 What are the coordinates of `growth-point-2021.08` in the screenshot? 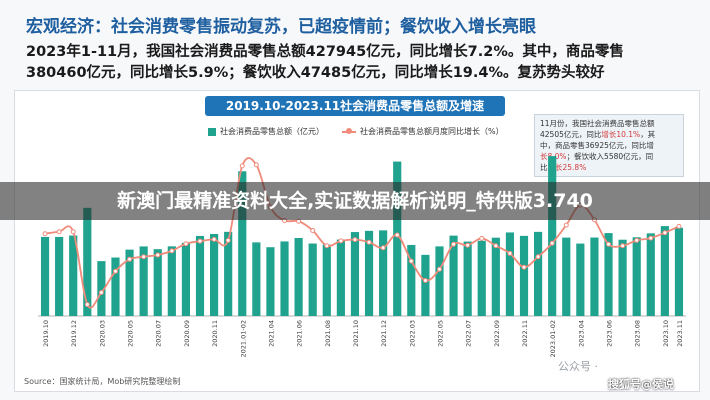 It's located at (327, 246).